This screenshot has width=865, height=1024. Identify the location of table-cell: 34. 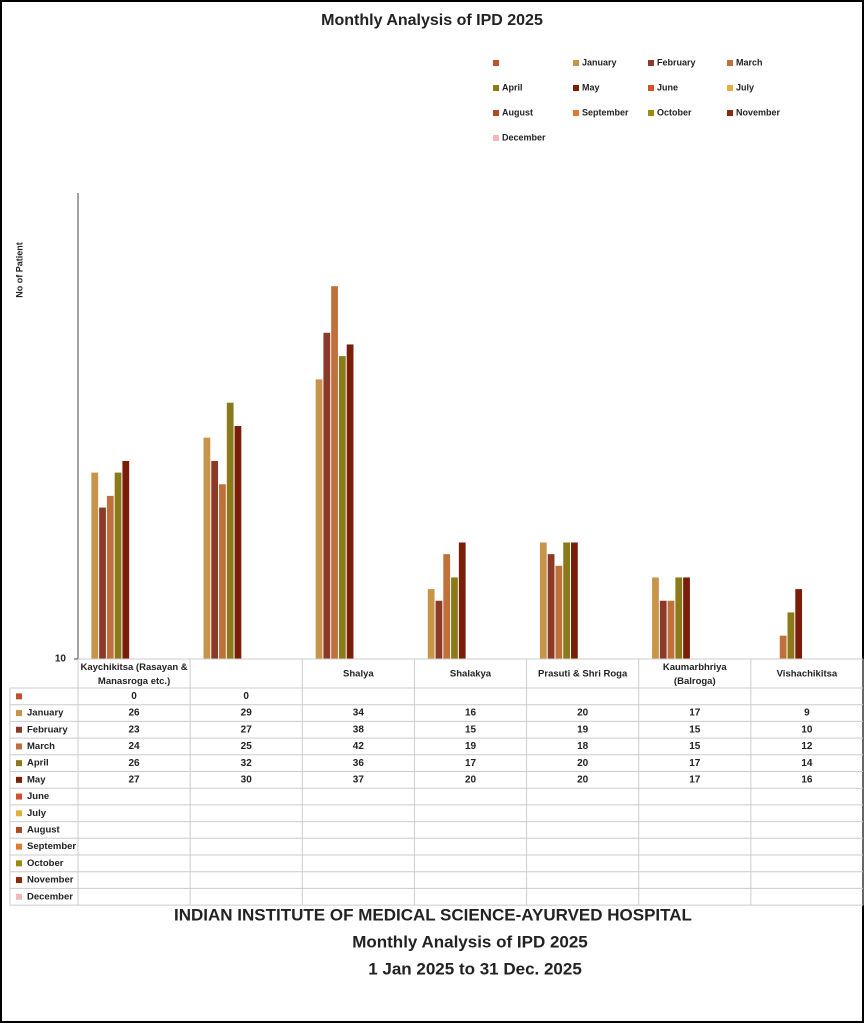
(359, 713).